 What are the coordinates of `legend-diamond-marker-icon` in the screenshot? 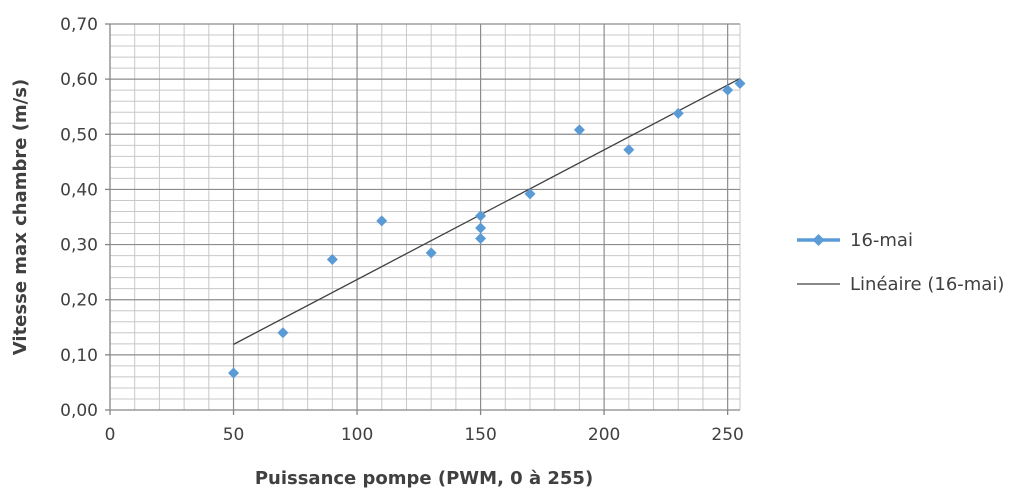 It's located at (818, 240).